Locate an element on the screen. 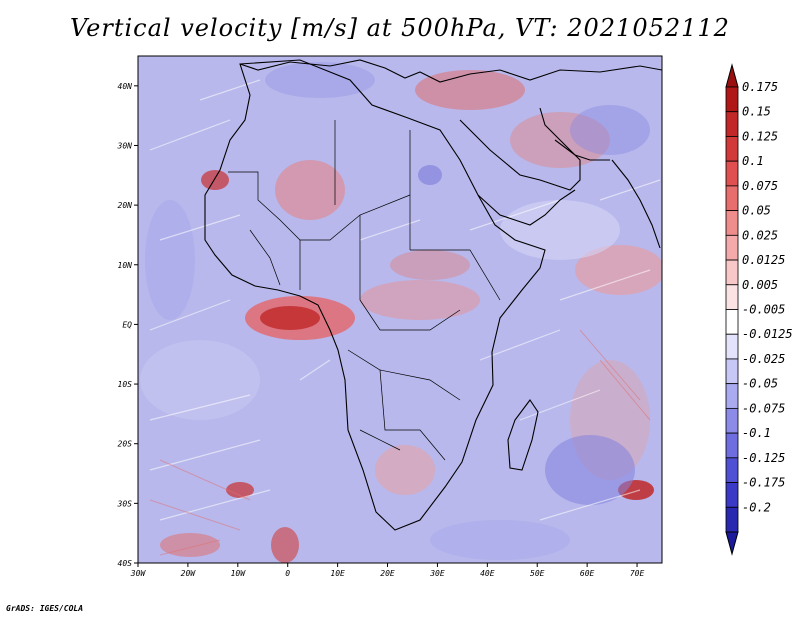 Image resolution: width=800 pixels, height=618 pixels. lat-tick-label: 30S is located at coordinates (125, 503).